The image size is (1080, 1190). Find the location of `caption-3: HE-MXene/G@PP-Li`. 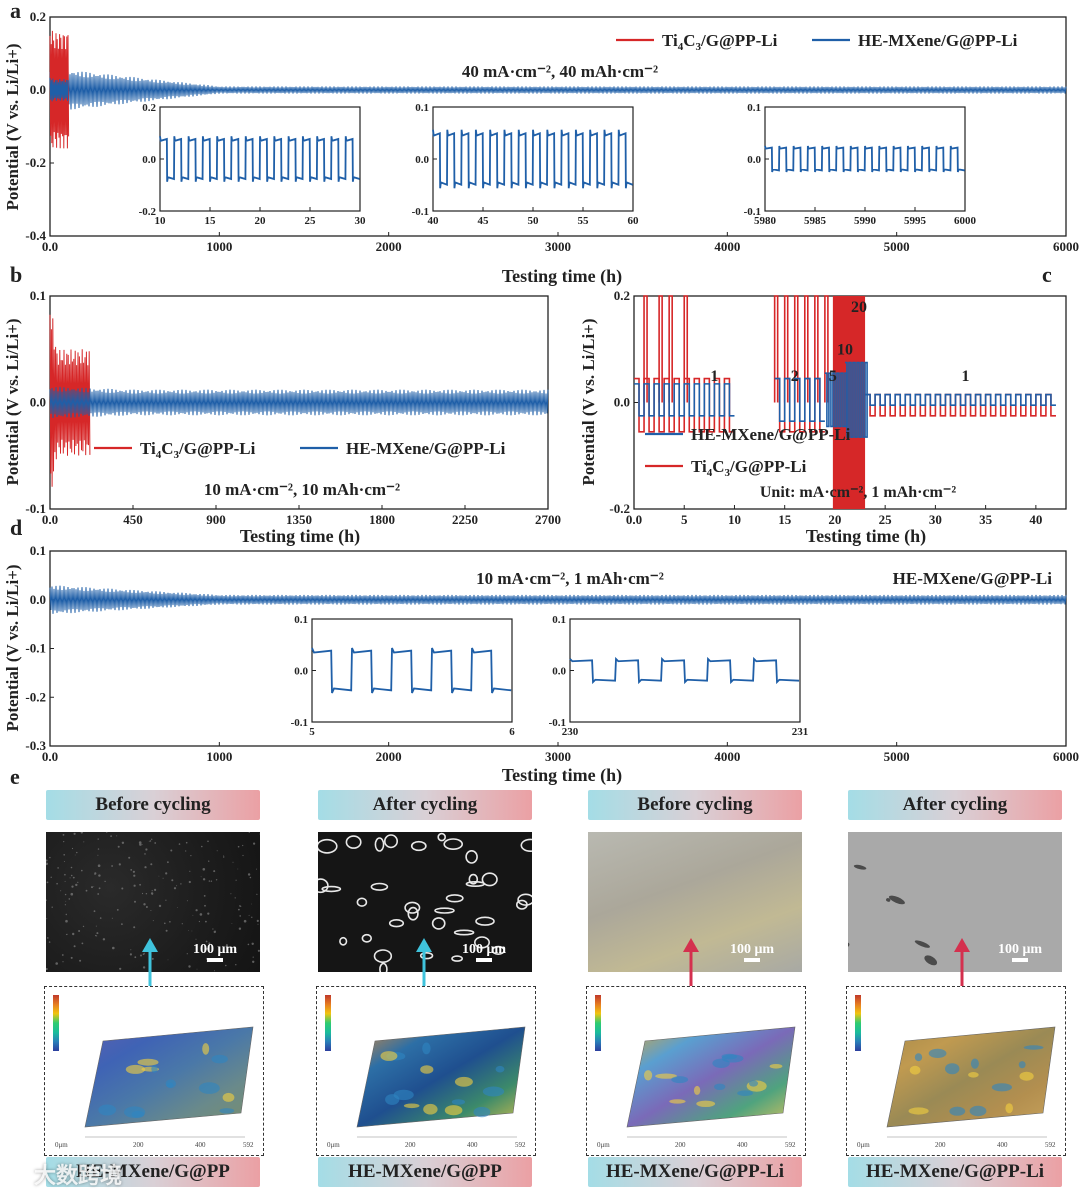

caption-3: HE-MXene/G@PP-Li is located at coordinates (695, 1172).